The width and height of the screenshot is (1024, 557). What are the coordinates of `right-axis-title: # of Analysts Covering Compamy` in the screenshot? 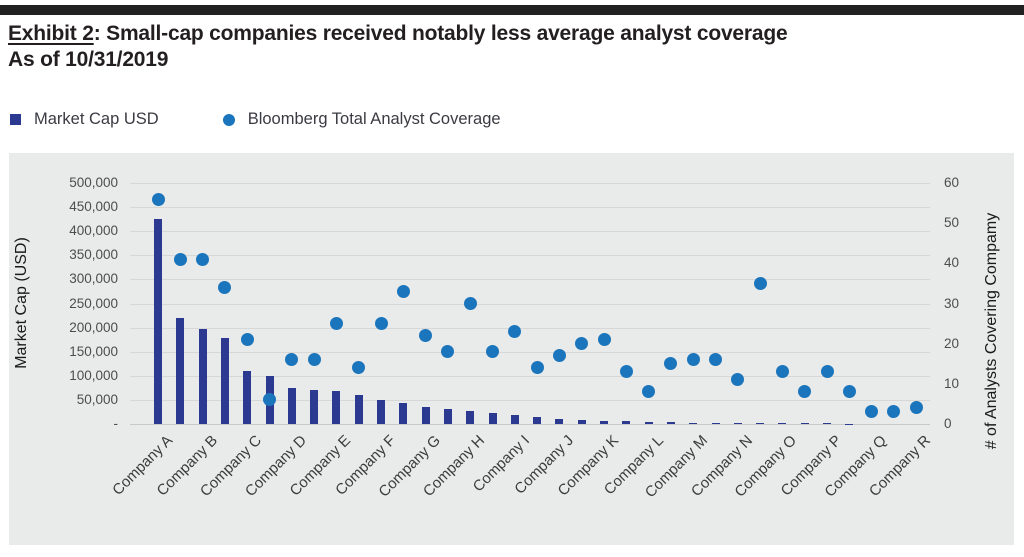 It's located at (991, 330).